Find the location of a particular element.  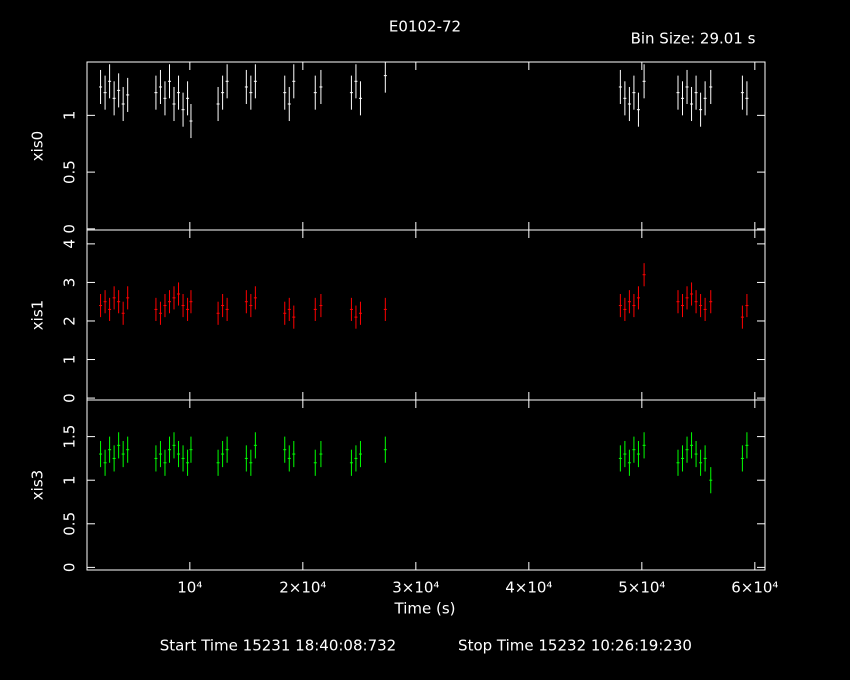

y-axis-label: xis3 is located at coordinates (38, 485).